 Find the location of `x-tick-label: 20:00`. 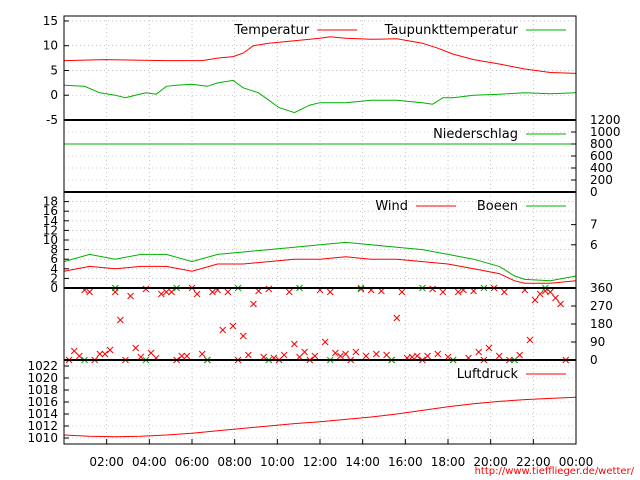

x-tick-label: 20:00 is located at coordinates (490, 462).